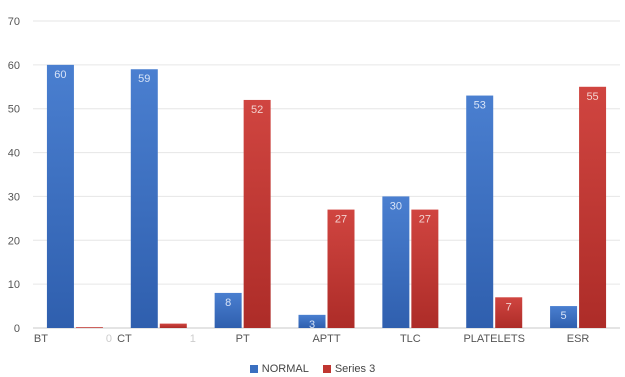  I want to click on y-axis: 0 10 20 30 40 50 60 70, so click(14, 175).